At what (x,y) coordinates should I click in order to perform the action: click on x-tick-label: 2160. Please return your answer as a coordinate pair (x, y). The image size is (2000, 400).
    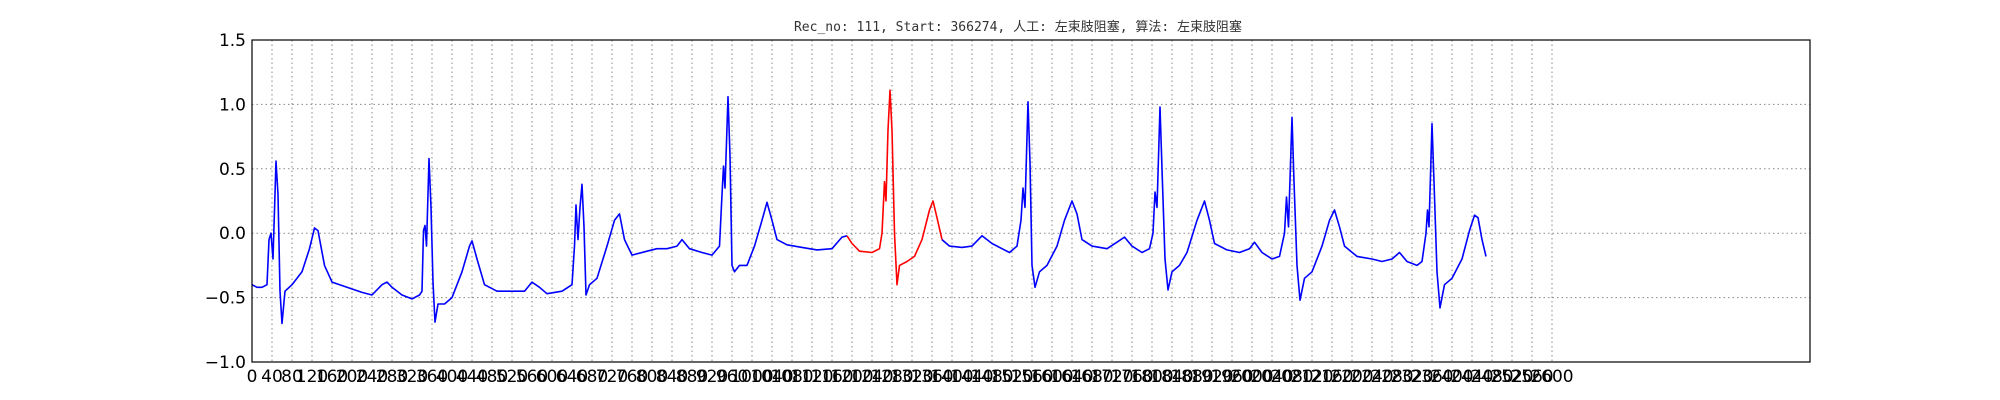
    Looking at the image, I should click on (1331, 377).